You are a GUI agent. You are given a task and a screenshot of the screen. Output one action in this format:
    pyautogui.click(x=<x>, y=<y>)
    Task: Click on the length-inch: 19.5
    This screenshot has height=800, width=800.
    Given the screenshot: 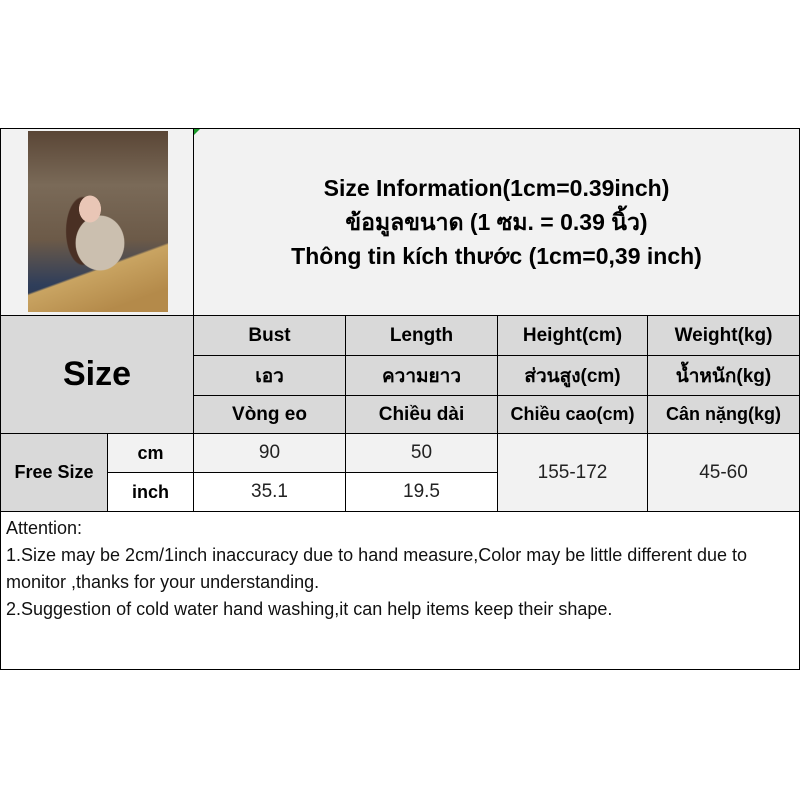 What is the action you would take?
    pyautogui.click(x=421, y=492)
    